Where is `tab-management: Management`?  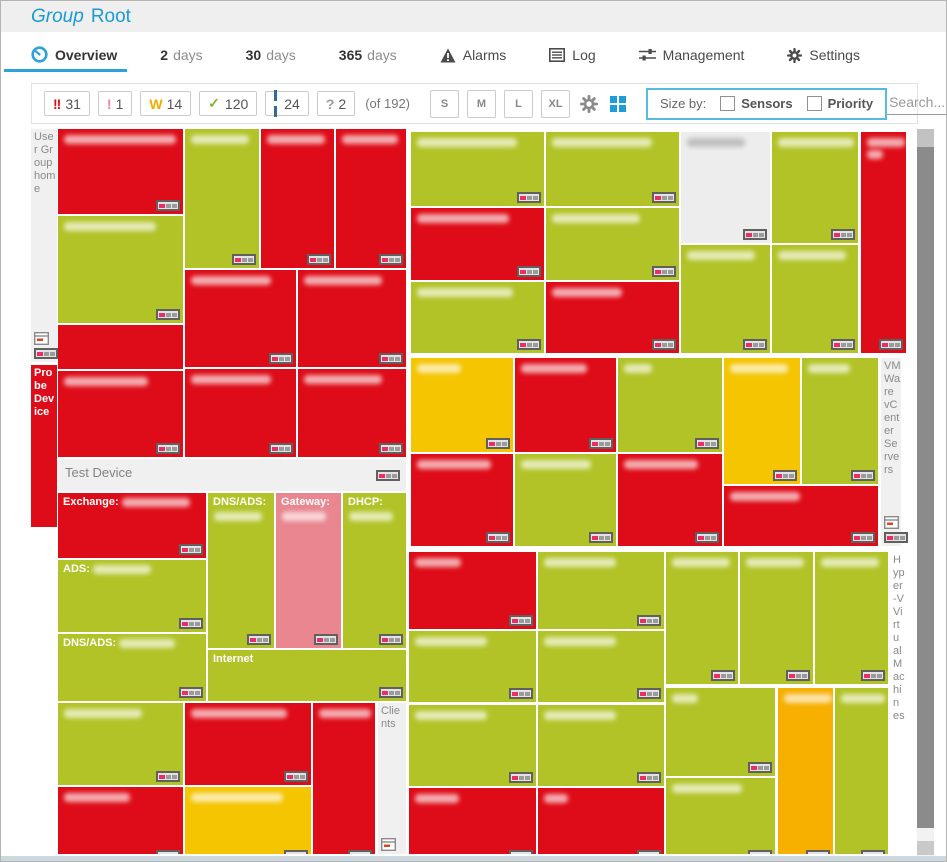
tab-management: Management is located at coordinates (691, 59).